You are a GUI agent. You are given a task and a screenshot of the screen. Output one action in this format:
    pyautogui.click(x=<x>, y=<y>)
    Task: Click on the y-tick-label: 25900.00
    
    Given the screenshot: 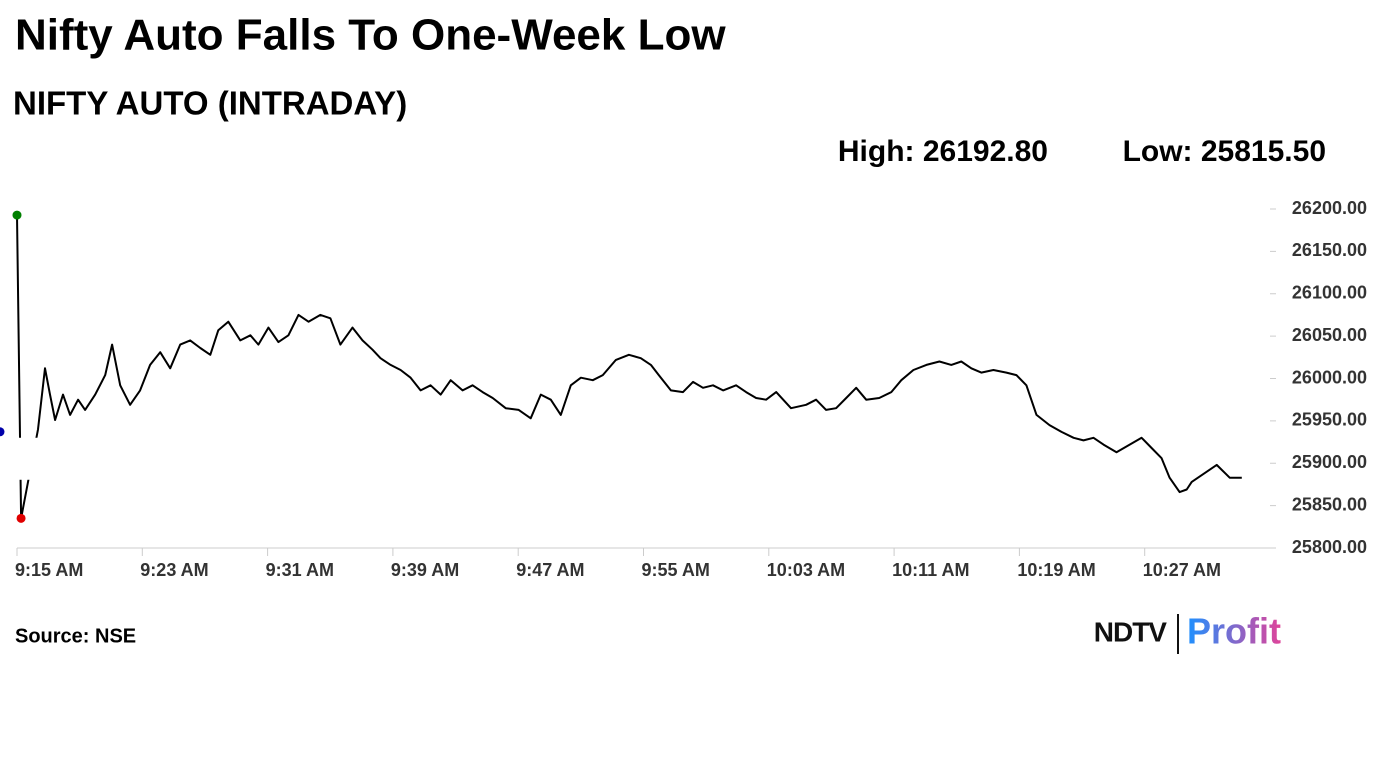 What is the action you would take?
    pyautogui.click(x=1329, y=462)
    